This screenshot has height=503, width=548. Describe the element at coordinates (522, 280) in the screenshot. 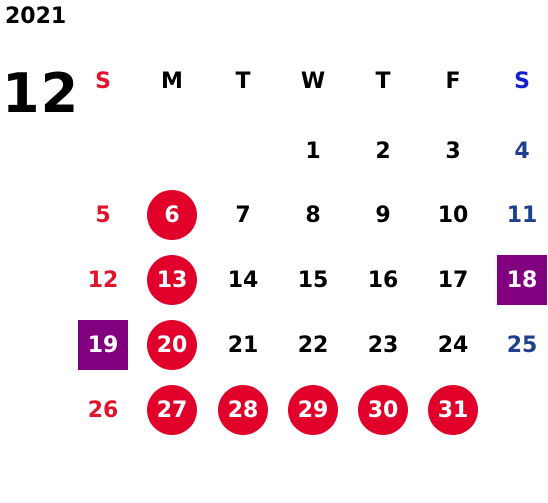

I see `day-cell-18: 18` at that location.